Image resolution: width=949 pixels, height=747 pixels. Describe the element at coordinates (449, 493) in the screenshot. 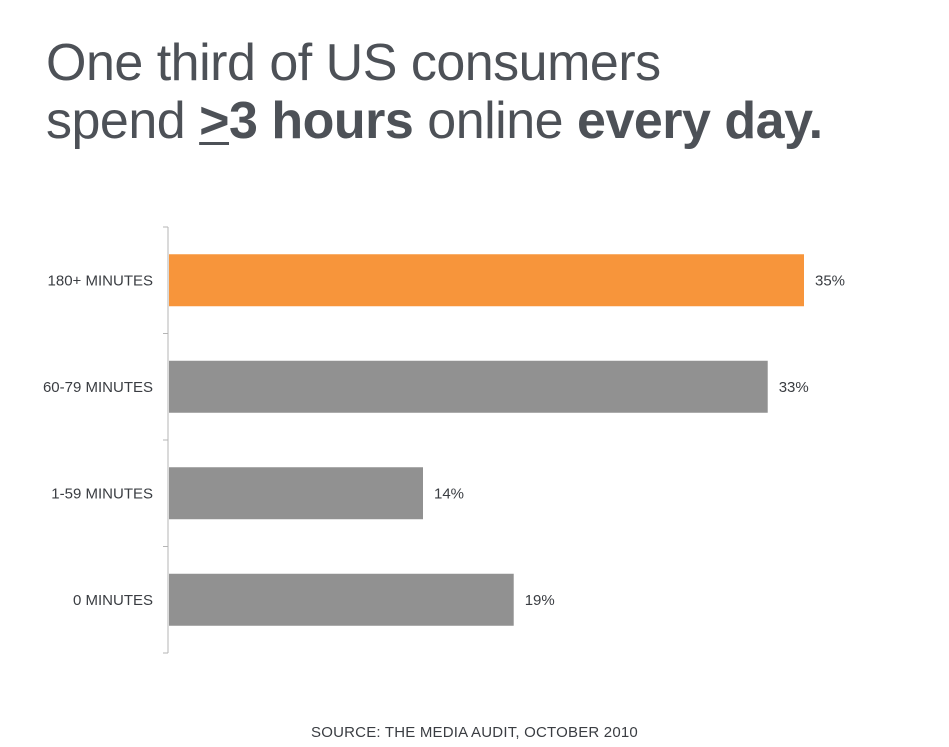

I see `value-label: 14%` at that location.